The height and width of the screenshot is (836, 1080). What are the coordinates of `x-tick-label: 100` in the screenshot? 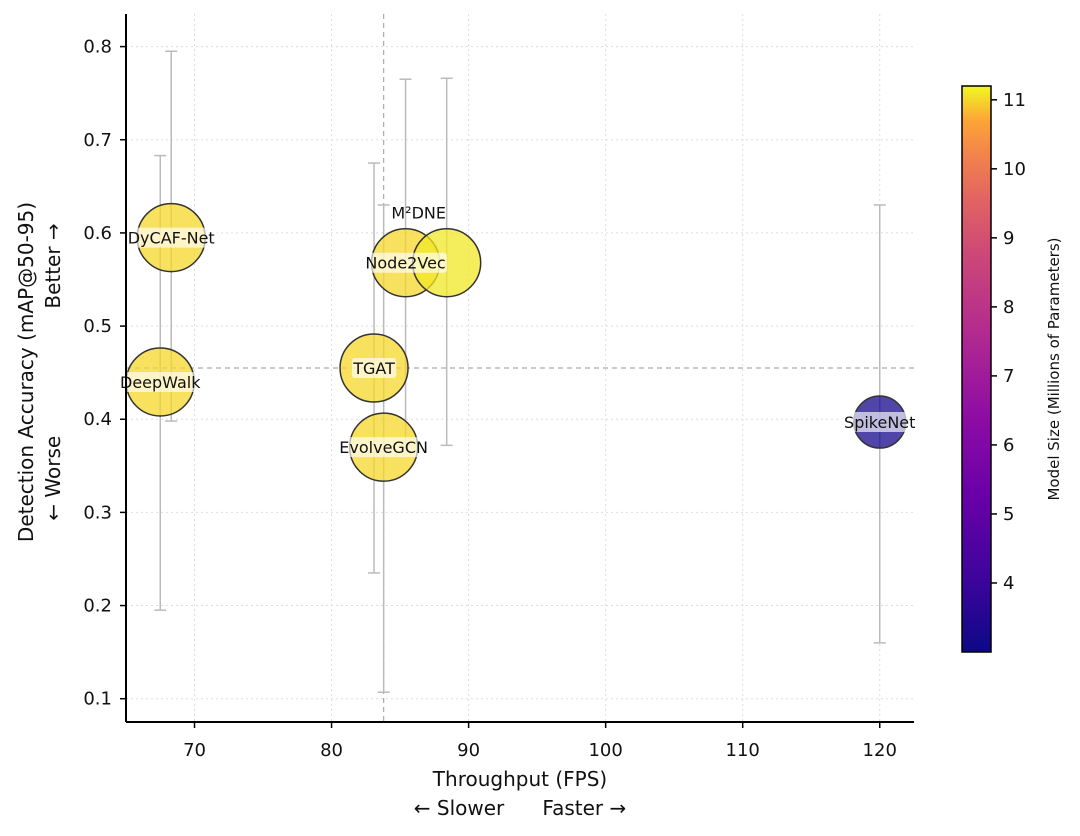 It's located at (605, 750).